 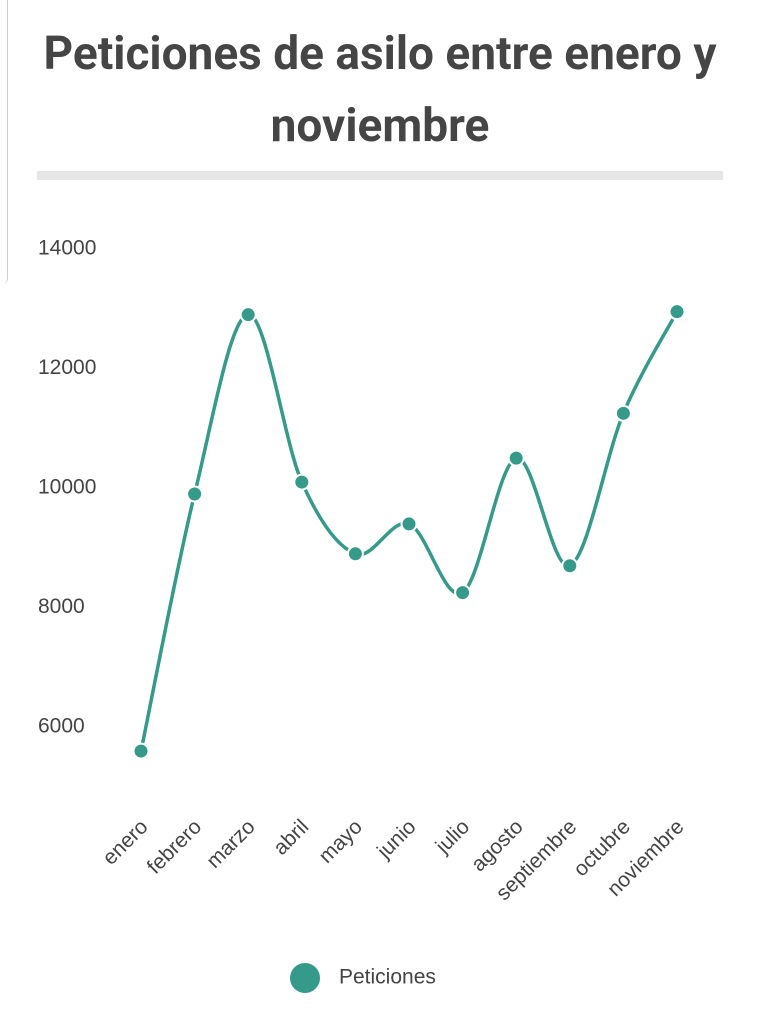 I want to click on y-tick-label: 14000, so click(x=67, y=247).